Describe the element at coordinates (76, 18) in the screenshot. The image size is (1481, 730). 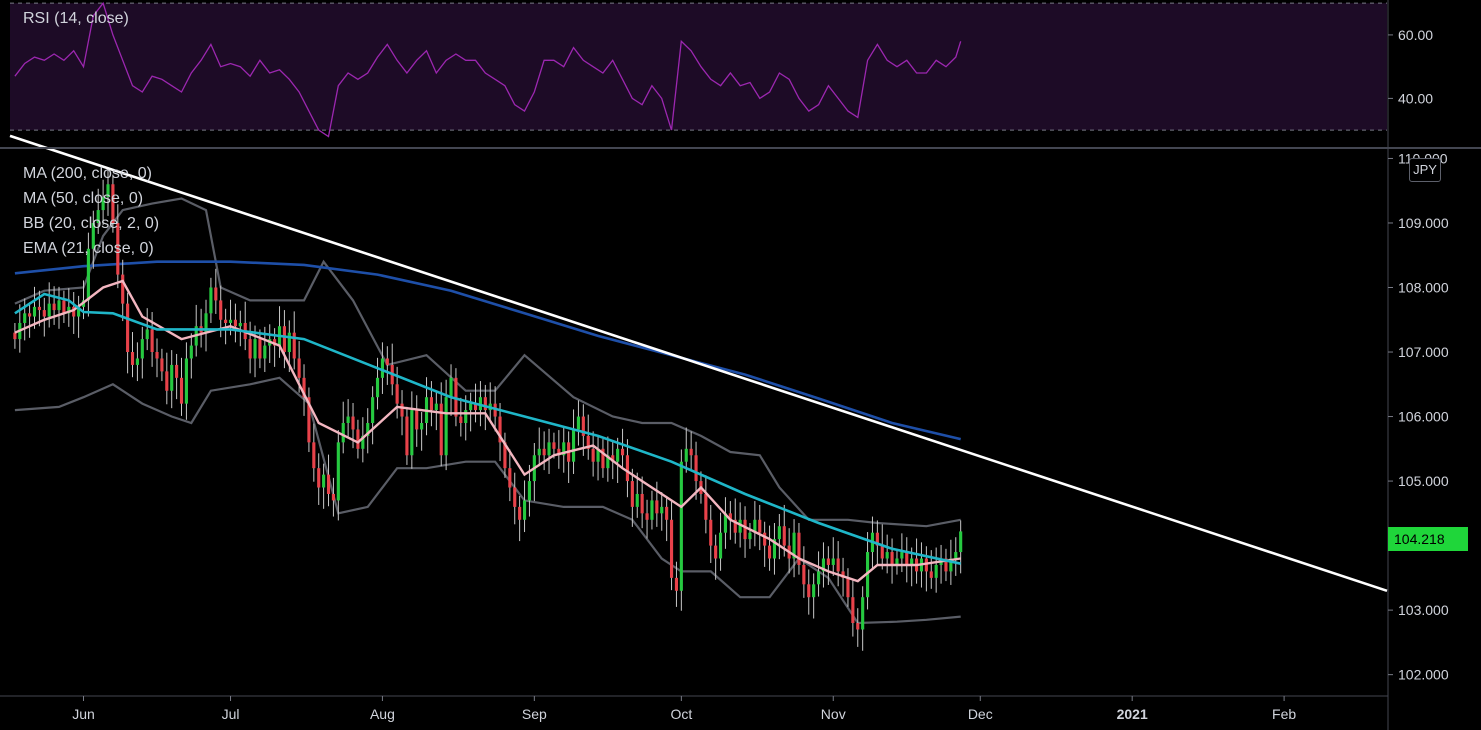
I see `rsi-legend: RSI (14, close)` at that location.